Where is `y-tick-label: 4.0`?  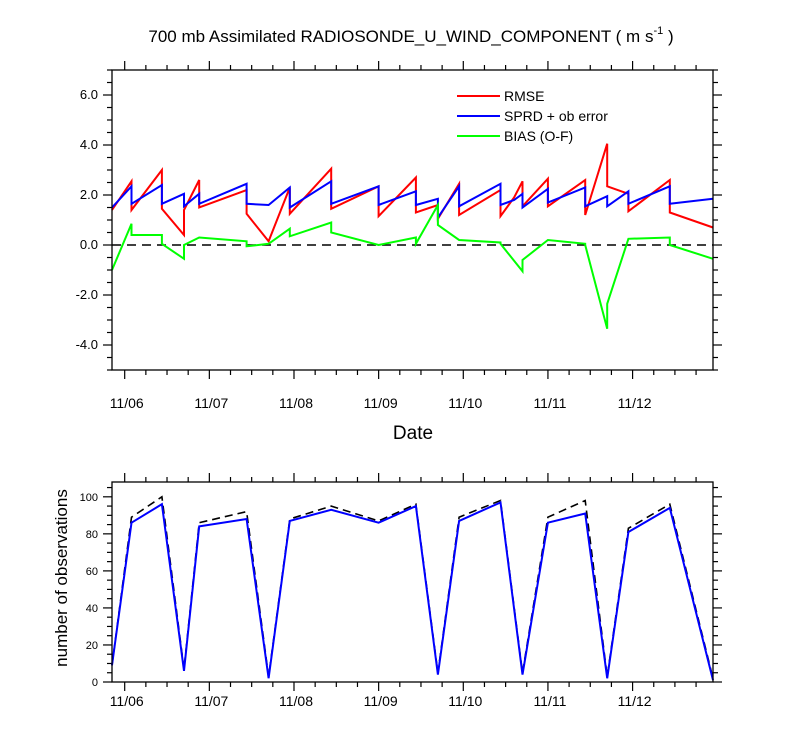
y-tick-label: 4.0 is located at coordinates (89, 144).